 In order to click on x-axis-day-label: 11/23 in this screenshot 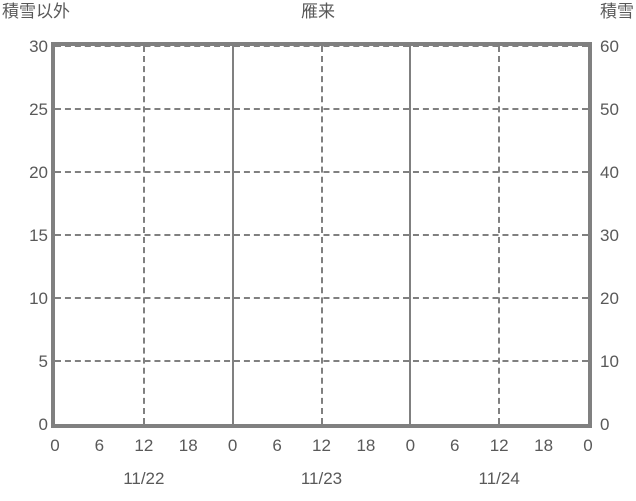, I will do `click(321, 478)`.